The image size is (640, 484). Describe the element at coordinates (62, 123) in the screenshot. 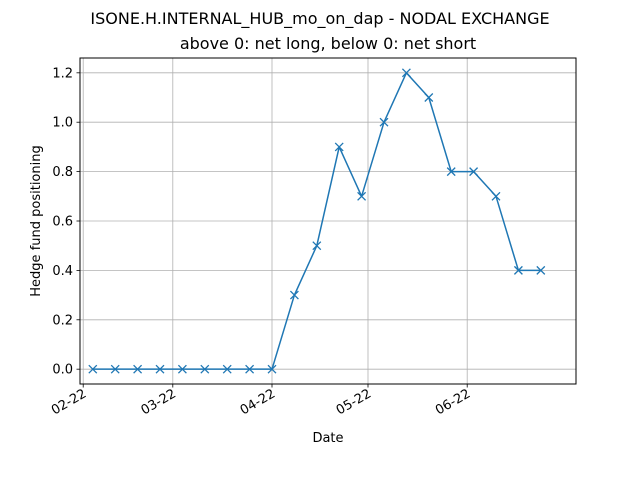

I see `y-tick-label: 1.0` at that location.